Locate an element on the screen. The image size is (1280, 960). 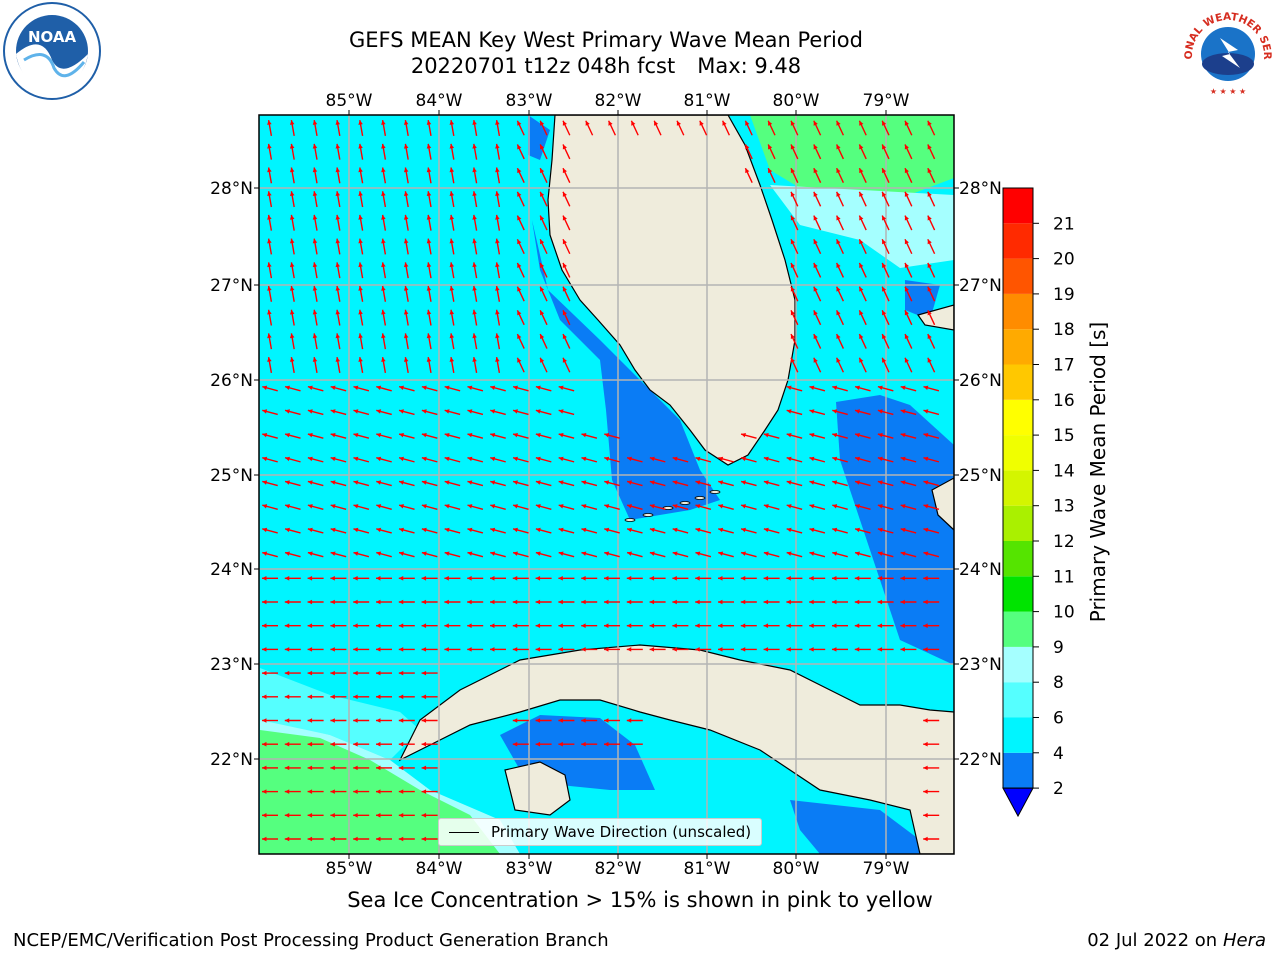
colorbar: 2 4 6 8 9 10 11 12 13 14 15 16 17 18 19 20 21 is located at coordinates (1038, 502).